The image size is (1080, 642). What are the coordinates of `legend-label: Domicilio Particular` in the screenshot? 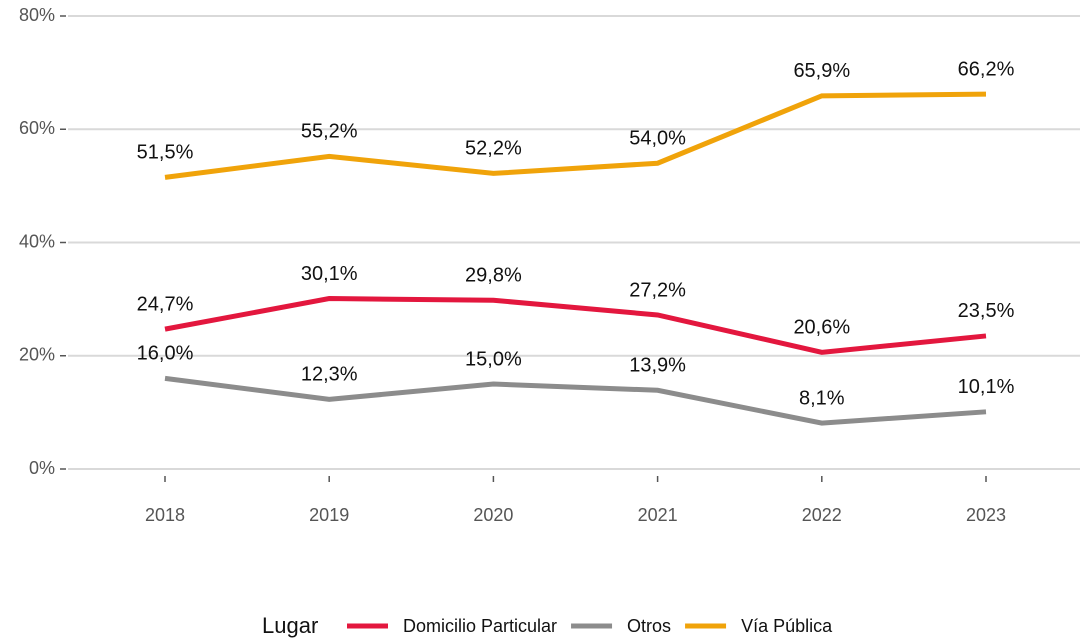 It's located at (480, 626).